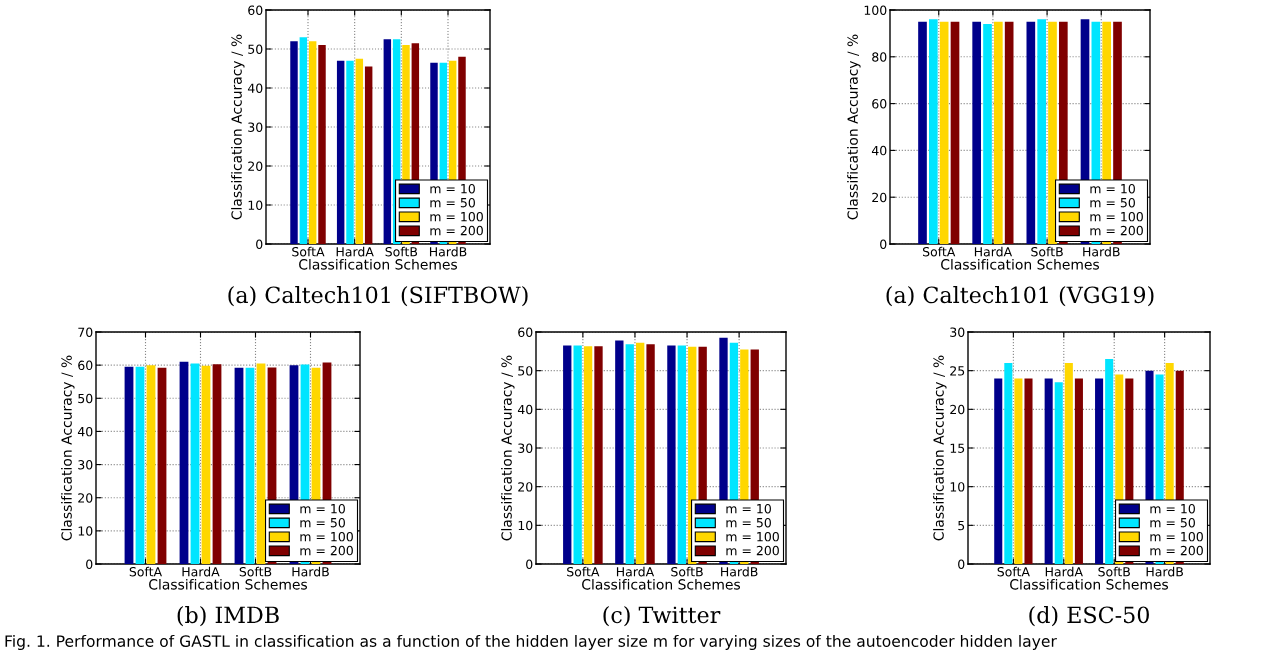 The height and width of the screenshot is (654, 1280). Describe the element at coordinates (662, 616) in the screenshot. I see `text: (c) Twitter` at that location.